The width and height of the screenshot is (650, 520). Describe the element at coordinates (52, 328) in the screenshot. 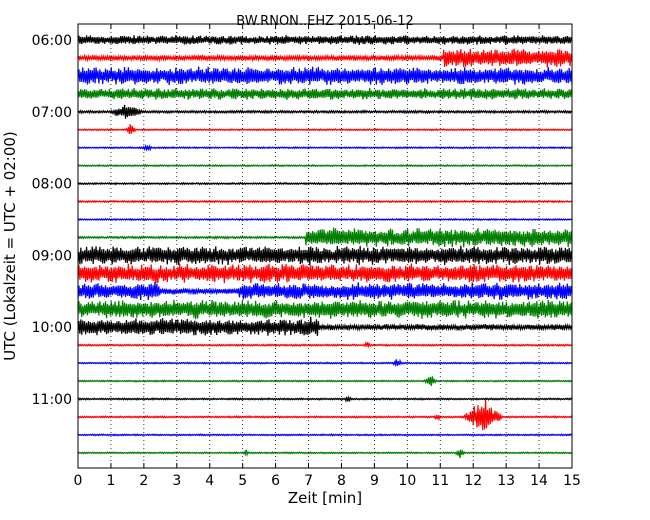

I see `y-tick-label: 10:00` at that location.